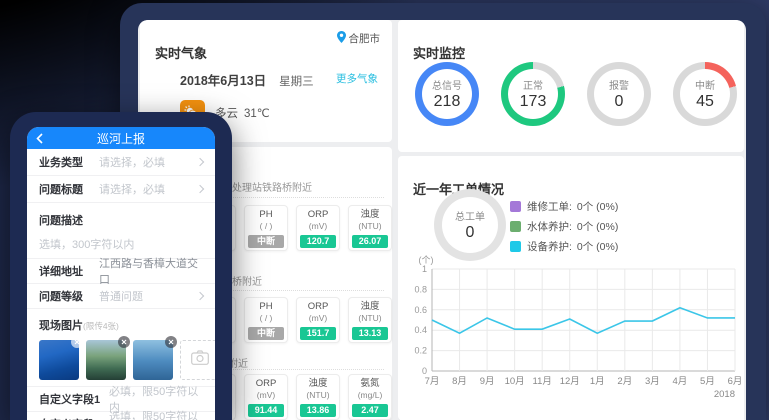 The image size is (769, 420). I want to click on station-name: 处理站铁路桥附近, so click(272, 188).